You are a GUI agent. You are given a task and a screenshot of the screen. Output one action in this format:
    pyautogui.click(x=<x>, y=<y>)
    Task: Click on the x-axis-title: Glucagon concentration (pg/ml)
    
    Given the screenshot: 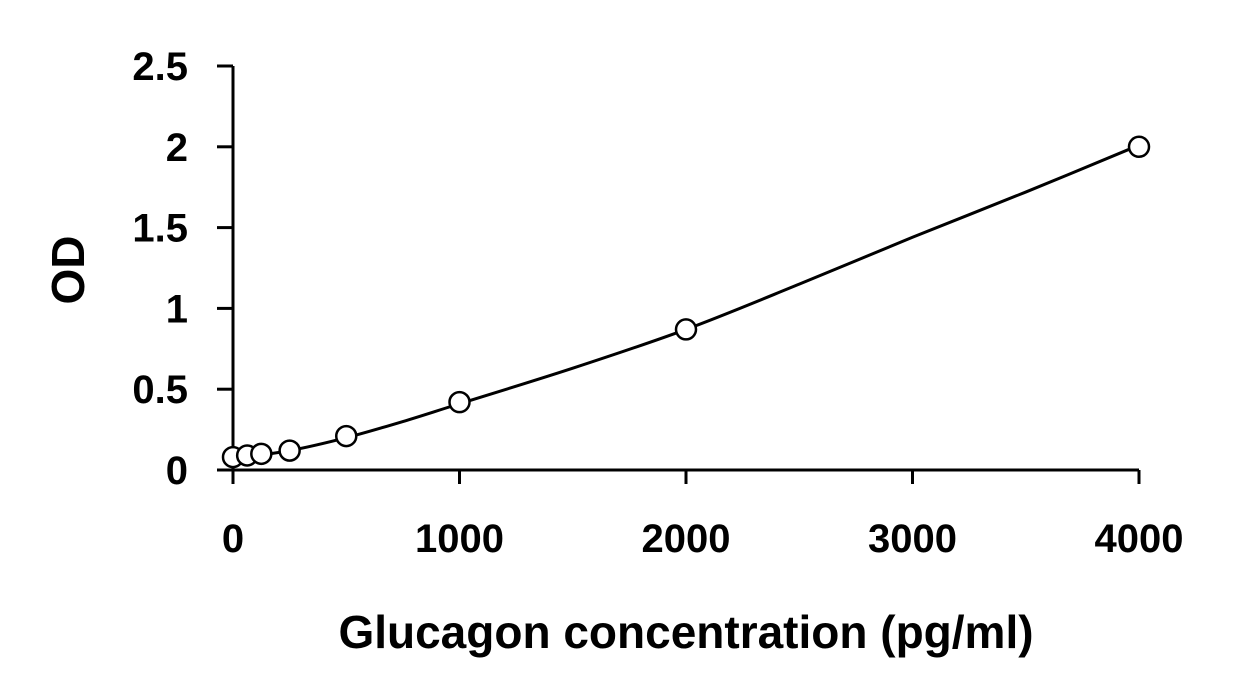 What is the action you would take?
    pyautogui.click(x=685, y=632)
    